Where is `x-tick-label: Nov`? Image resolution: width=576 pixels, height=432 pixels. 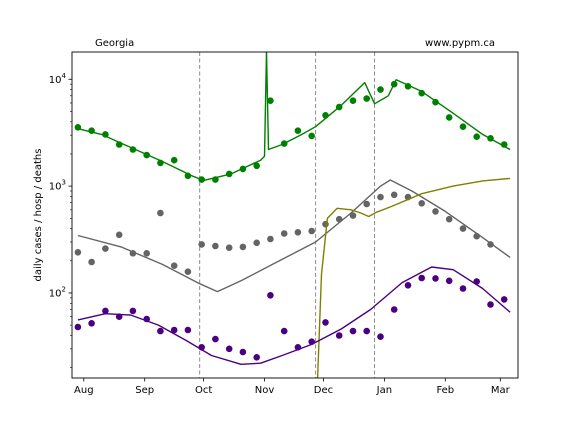 x-tick-label: Nov is located at coordinates (265, 390).